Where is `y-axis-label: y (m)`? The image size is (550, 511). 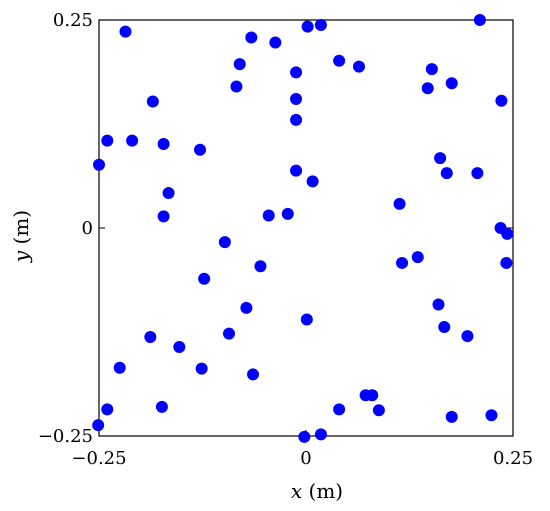 y-axis-label: y (m) is located at coordinates (21, 236).